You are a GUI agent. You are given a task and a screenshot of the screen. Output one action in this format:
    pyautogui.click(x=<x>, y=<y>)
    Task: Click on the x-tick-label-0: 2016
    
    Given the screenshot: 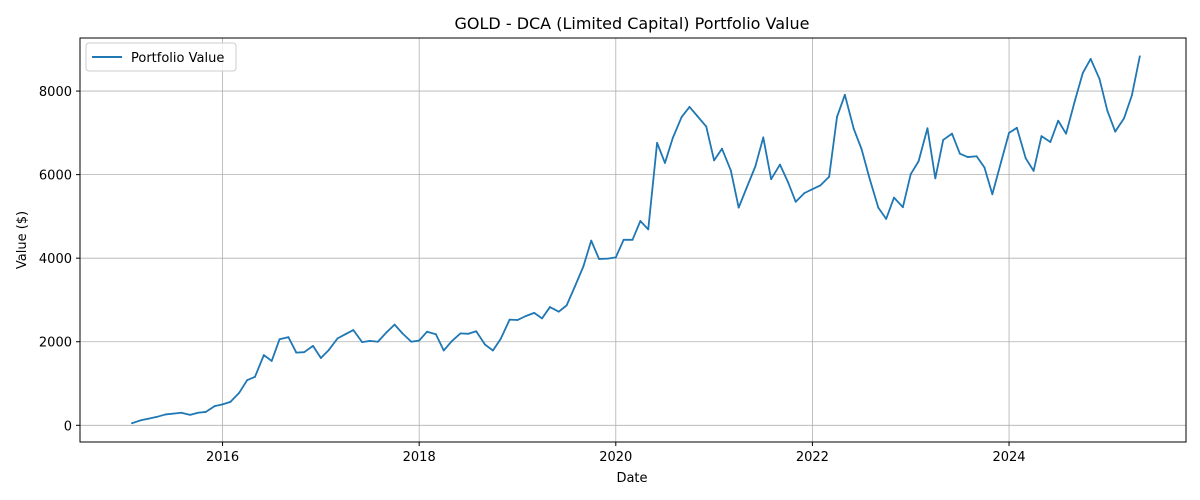 What is the action you would take?
    pyautogui.click(x=222, y=457)
    